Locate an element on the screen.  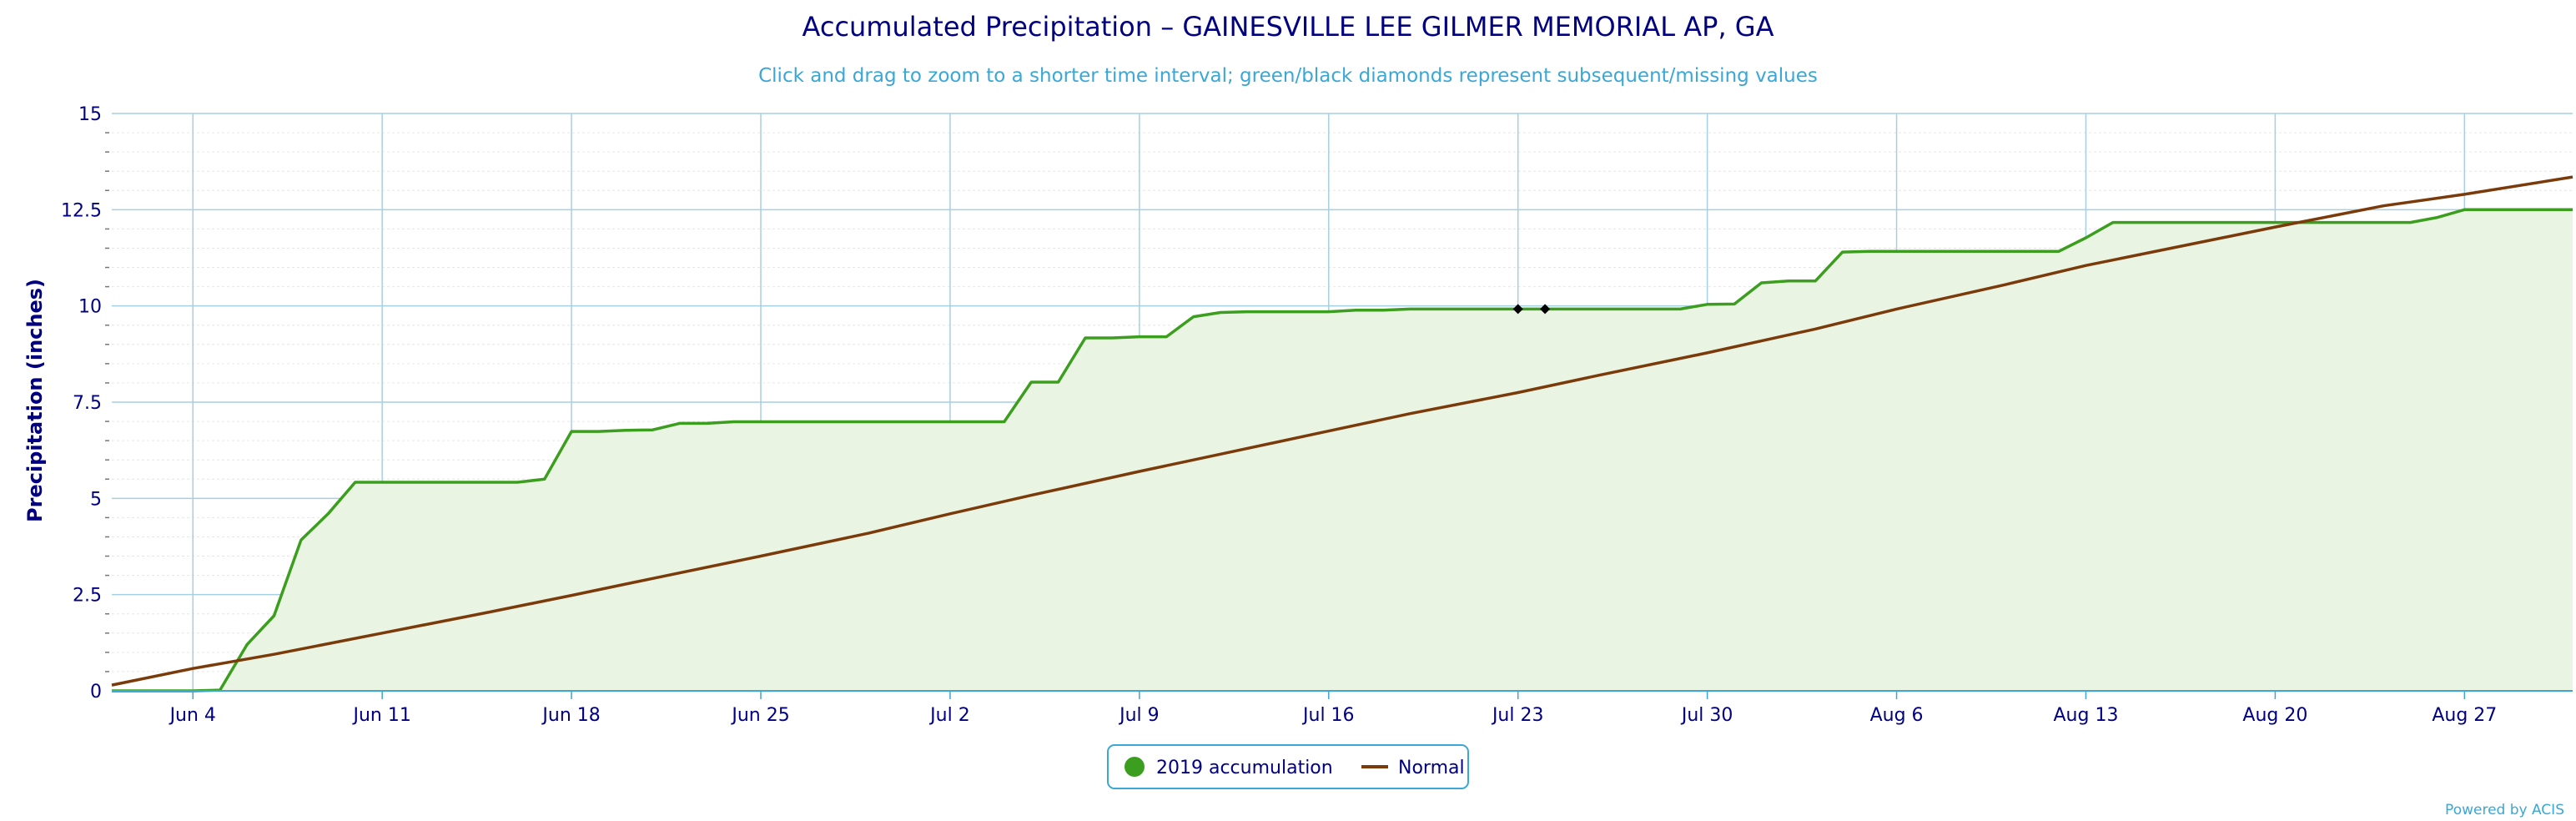
legend-label-accumulation: 2019 accumulation is located at coordinates (1244, 768).